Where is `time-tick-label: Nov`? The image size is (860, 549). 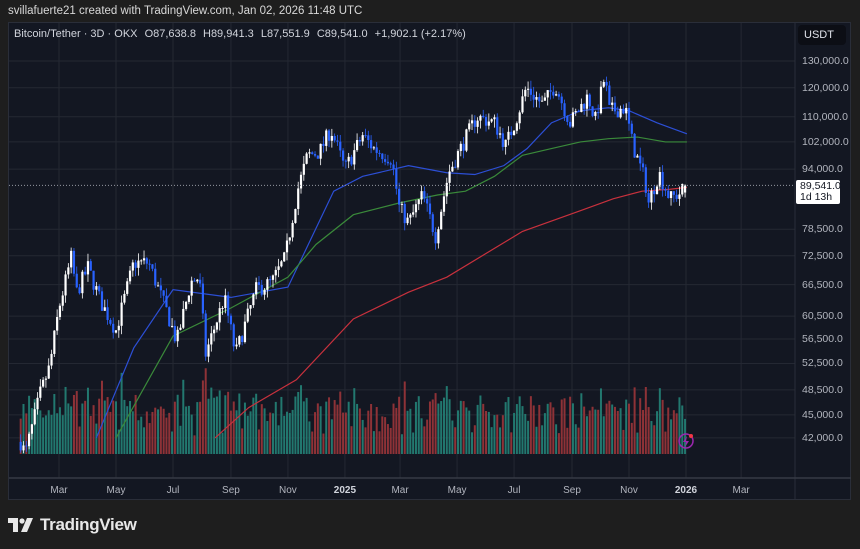 time-tick-label: Nov is located at coordinates (629, 490).